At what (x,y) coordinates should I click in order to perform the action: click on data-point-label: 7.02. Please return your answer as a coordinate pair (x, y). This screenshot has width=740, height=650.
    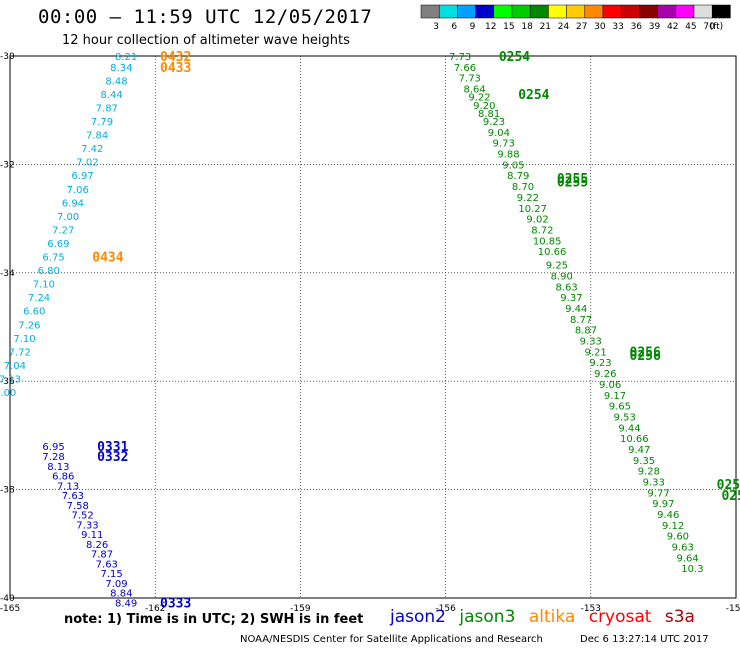
    Looking at the image, I should click on (87, 163).